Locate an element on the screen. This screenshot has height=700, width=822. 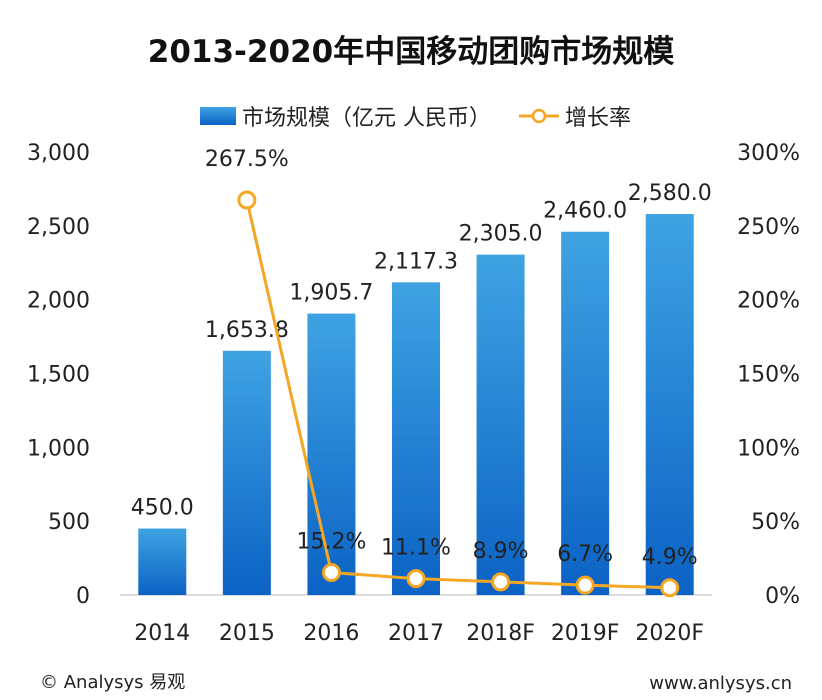
y-right-tick-label: 100% is located at coordinates (768, 448).